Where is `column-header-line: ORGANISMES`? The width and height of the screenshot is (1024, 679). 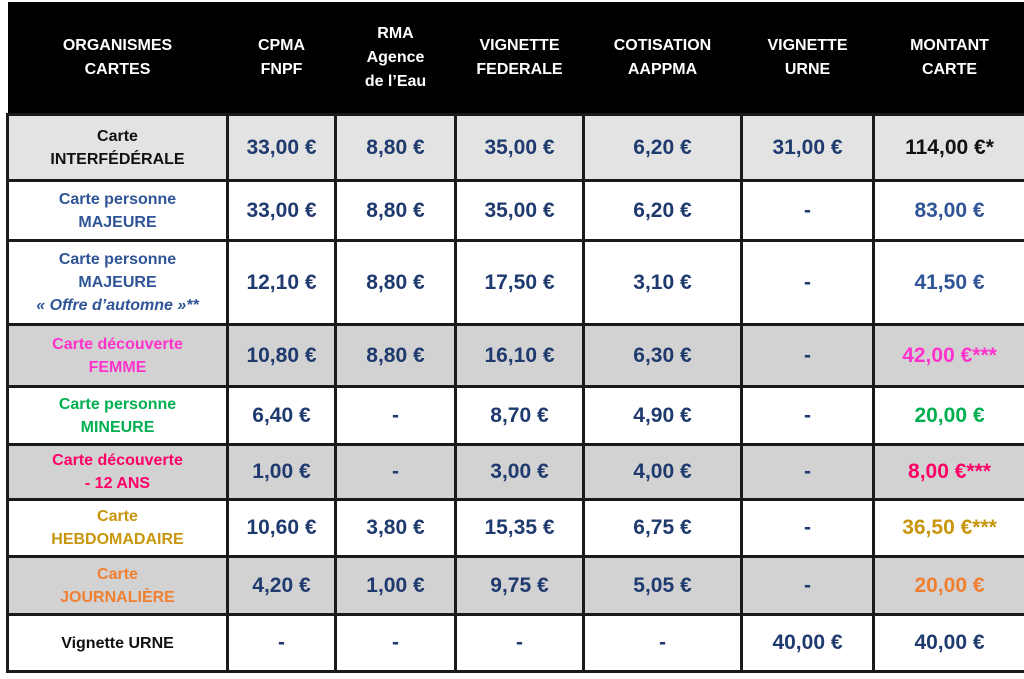
column-header-line: ORGANISMES is located at coordinates (117, 45).